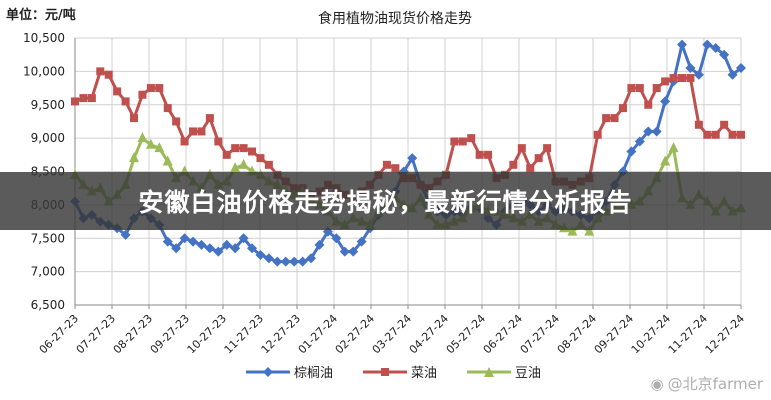 This screenshot has height=400, width=771. I want to click on y-tick-label: 7,000, so click(48, 272).